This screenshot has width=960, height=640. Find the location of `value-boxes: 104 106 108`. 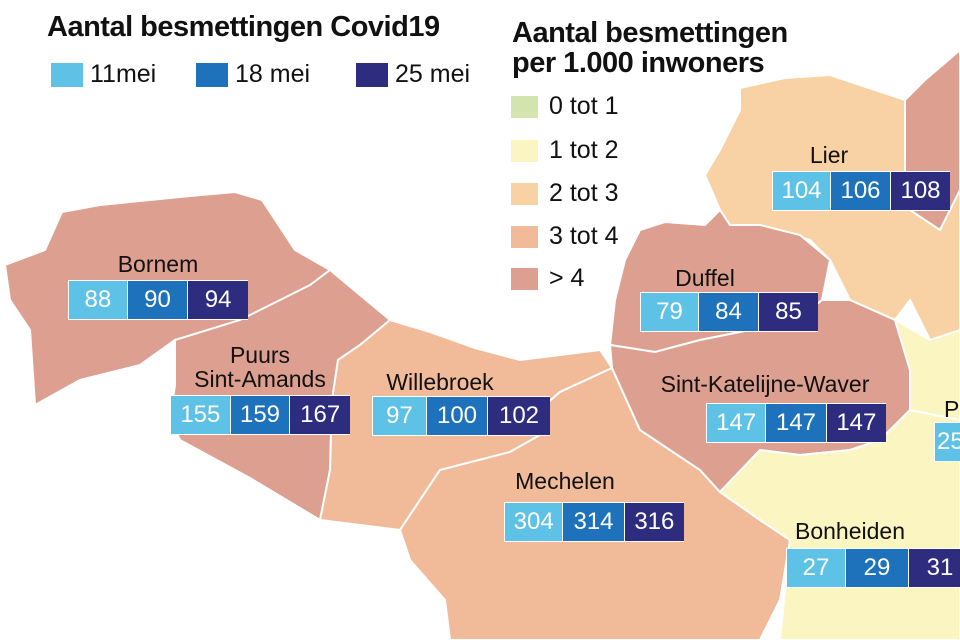

value-boxes: 104 106 108 is located at coordinates (861, 191).